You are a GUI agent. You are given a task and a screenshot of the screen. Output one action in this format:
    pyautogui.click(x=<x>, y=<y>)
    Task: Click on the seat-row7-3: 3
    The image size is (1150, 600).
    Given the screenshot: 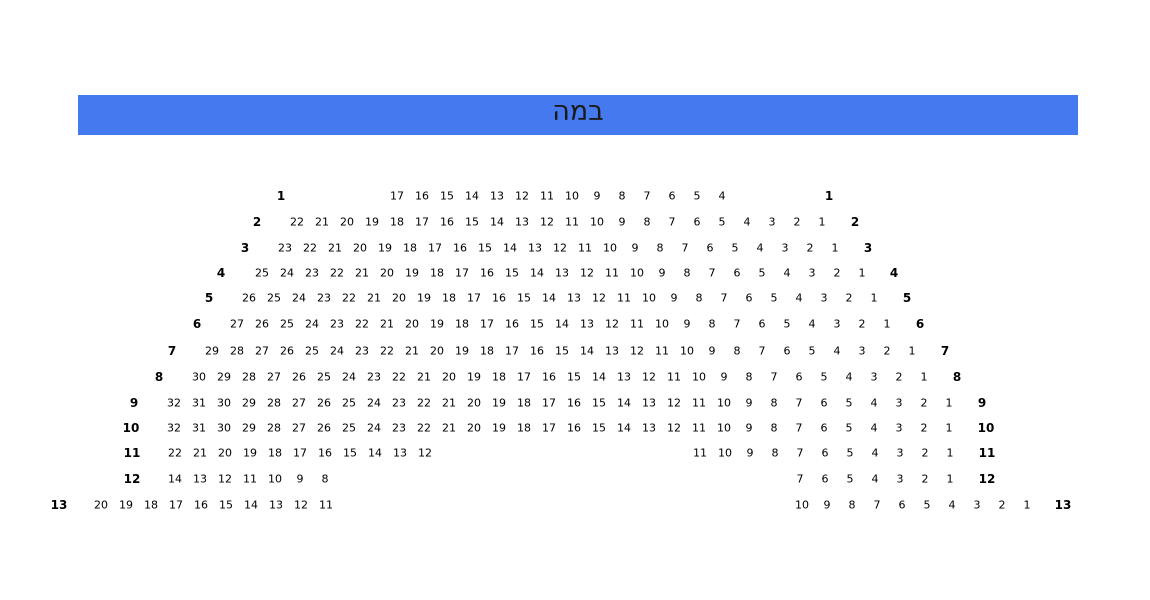 What is the action you would take?
    pyautogui.click(x=862, y=351)
    